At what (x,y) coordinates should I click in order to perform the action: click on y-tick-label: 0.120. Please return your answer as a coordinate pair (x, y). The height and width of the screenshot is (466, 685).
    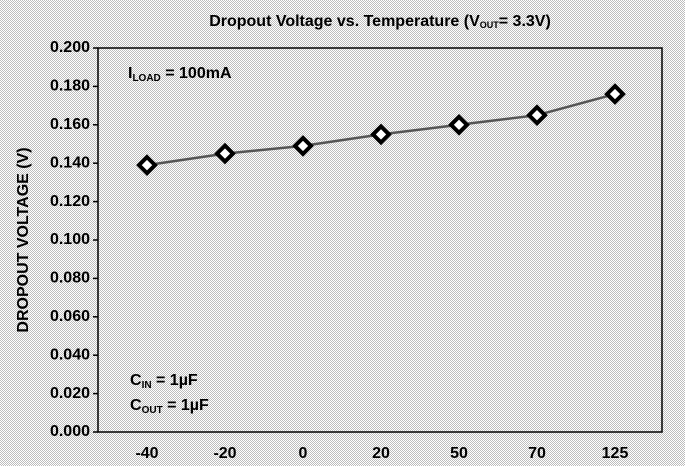
    Looking at the image, I should click on (70, 201).